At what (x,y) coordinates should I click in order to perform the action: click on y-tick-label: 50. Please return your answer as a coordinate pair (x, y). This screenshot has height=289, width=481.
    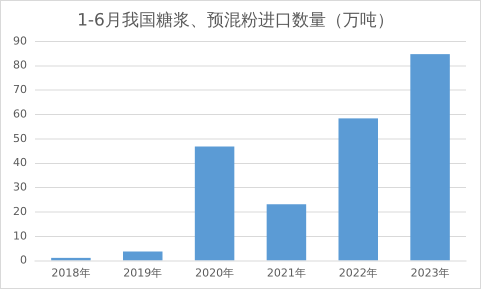
    Looking at the image, I should click on (19, 138).